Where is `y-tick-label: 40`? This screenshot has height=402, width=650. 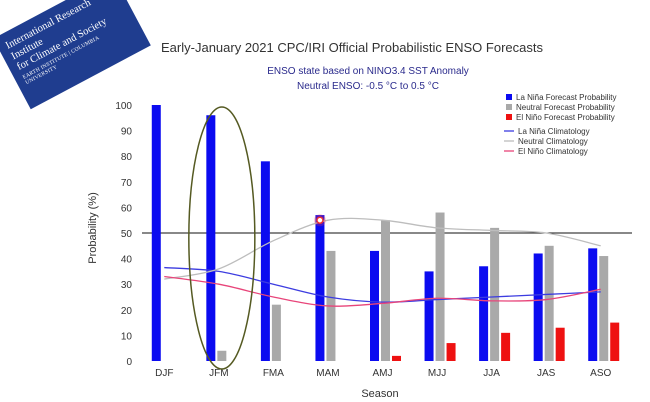
y-tick-label: 40 is located at coordinates (127, 260).